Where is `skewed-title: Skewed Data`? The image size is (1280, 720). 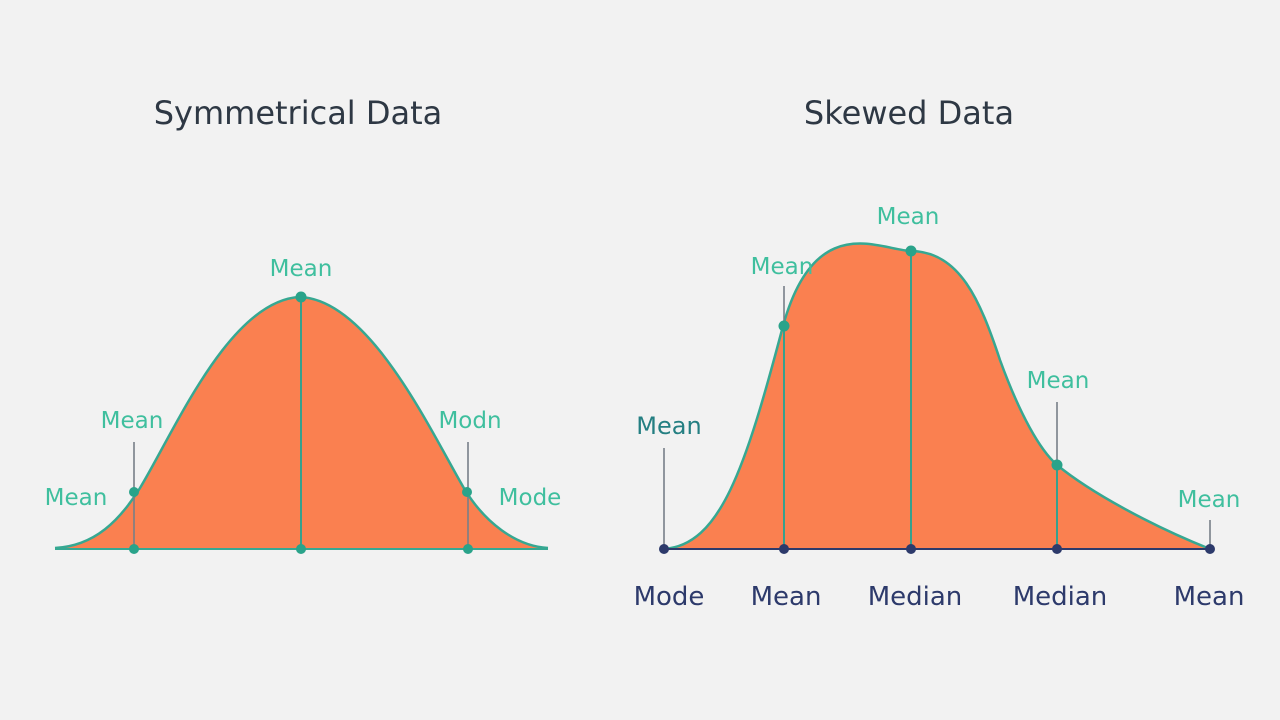
skewed-title: Skewed Data is located at coordinates (909, 113).